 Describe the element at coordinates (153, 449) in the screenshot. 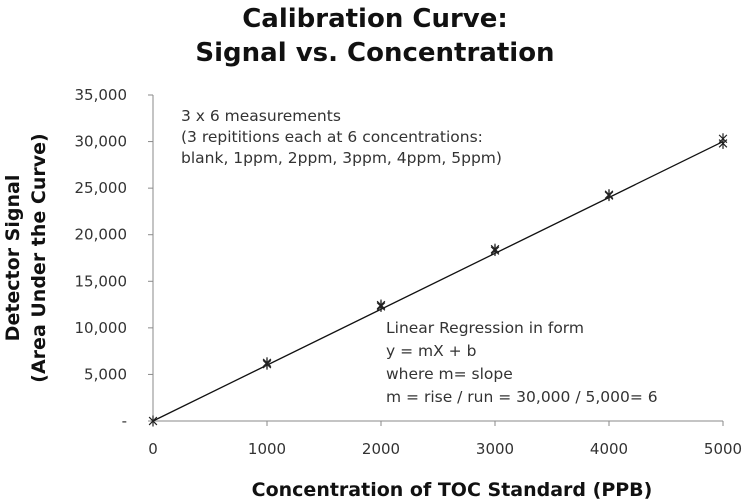

I see `x-tick-label: 0` at that location.